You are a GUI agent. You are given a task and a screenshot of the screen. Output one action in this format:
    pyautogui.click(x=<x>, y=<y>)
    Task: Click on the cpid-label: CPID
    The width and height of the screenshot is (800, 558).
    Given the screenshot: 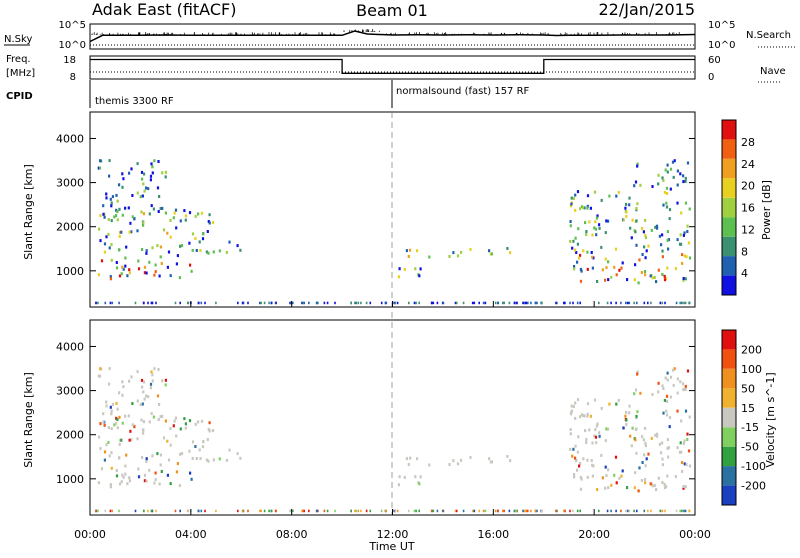 What is the action you would take?
    pyautogui.click(x=19, y=96)
    